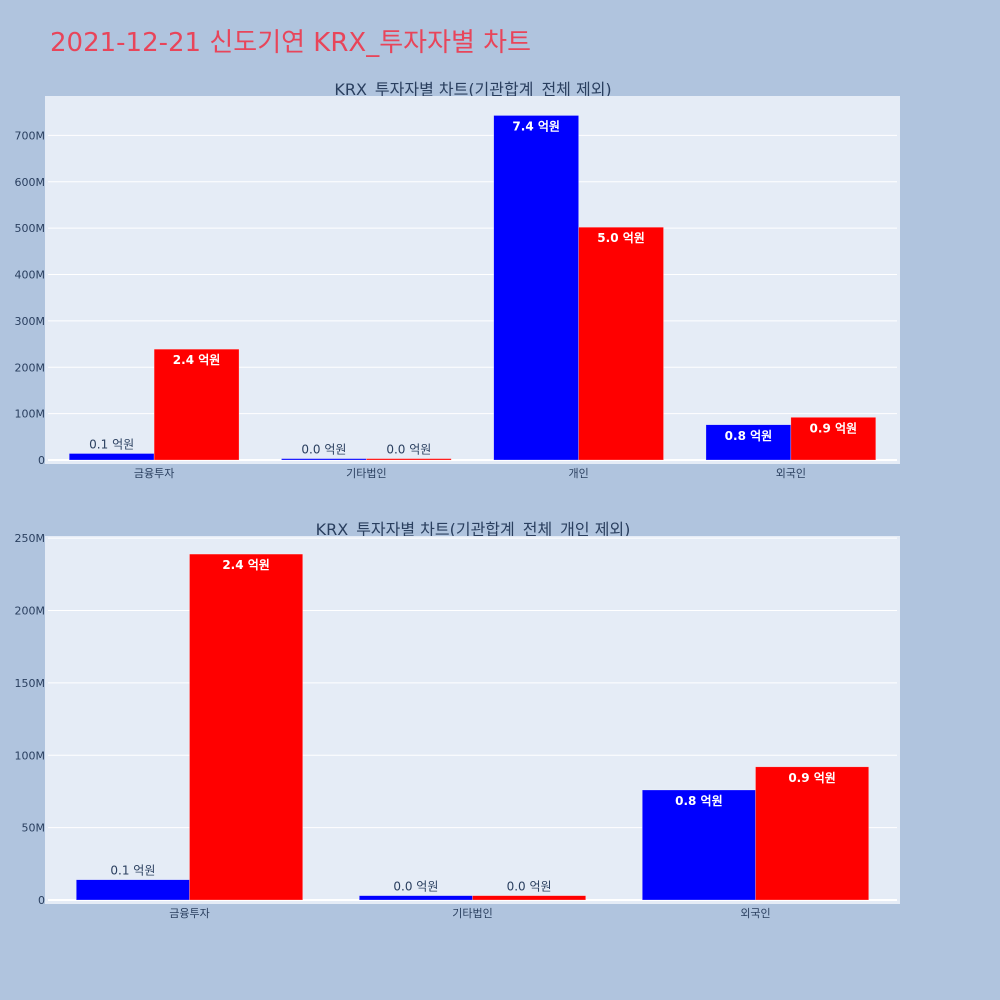 This screenshot has width=1000, height=1000. What do you see at coordinates (30, 719) in the screenshot?
I see `chart-bottom-y-axis: 0 50M 100M 150M 200M 250M` at bounding box center [30, 719].